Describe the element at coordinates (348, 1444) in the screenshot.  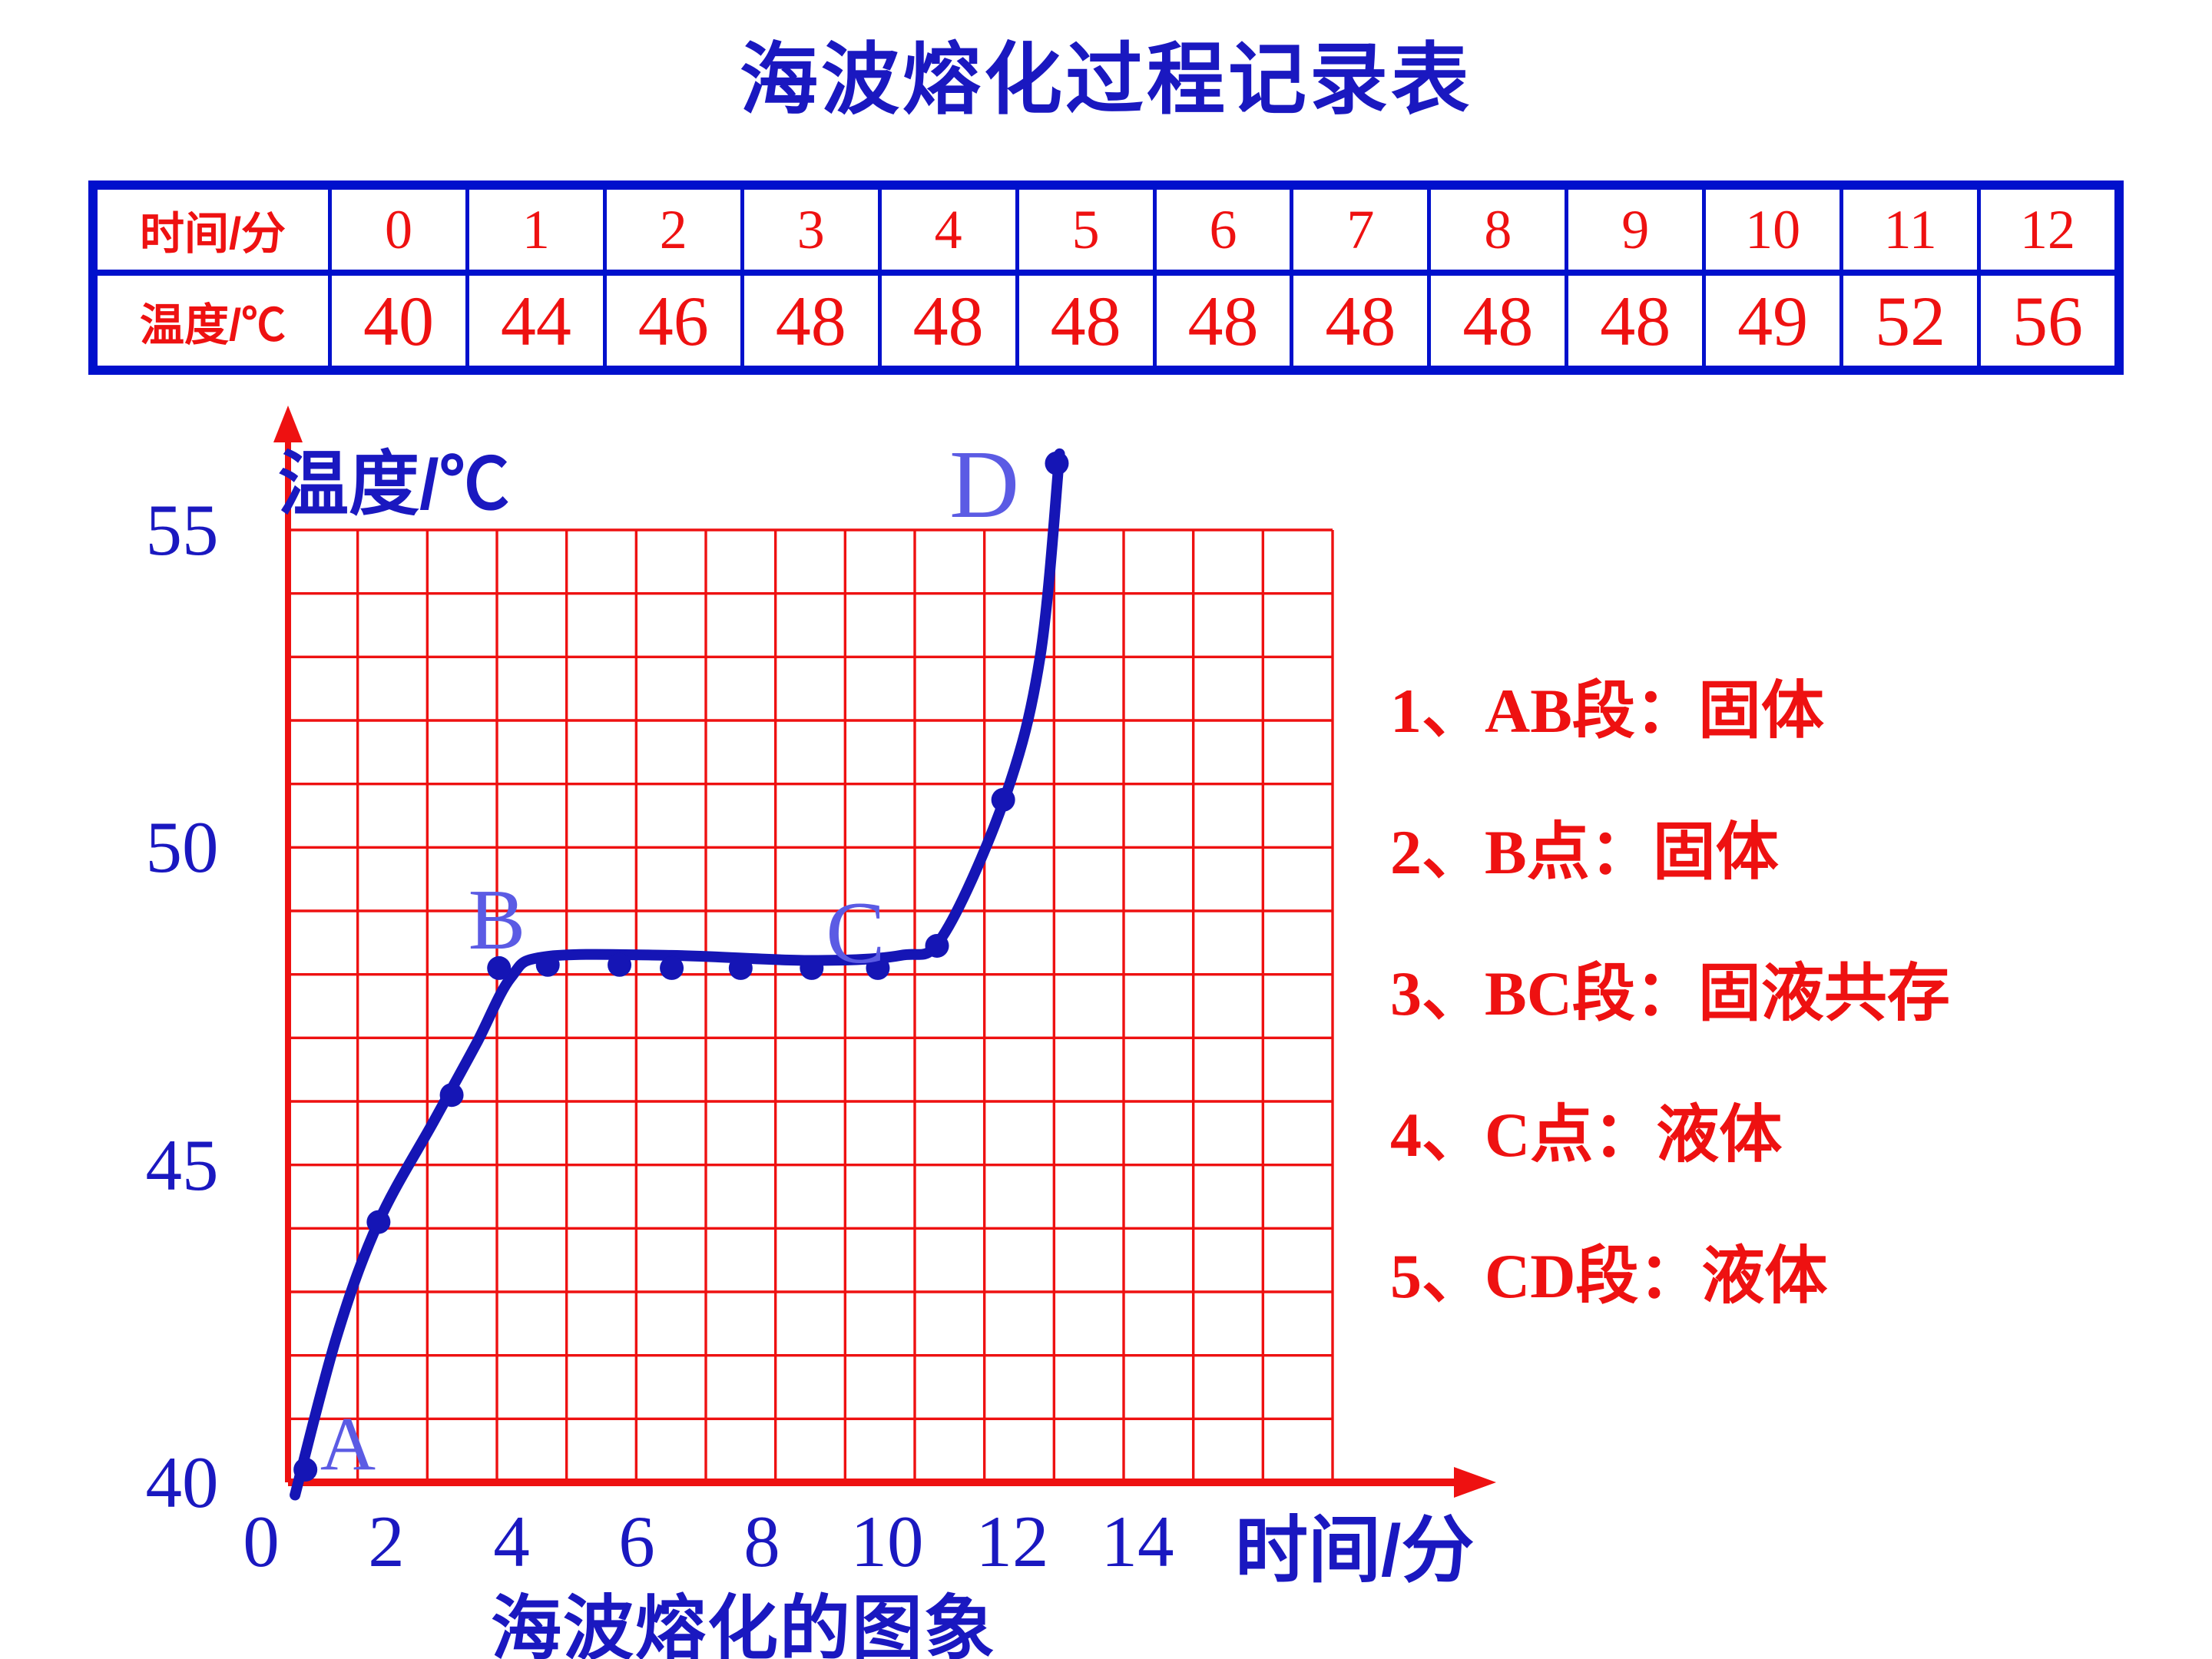
I see `point-label-A: A` at that location.